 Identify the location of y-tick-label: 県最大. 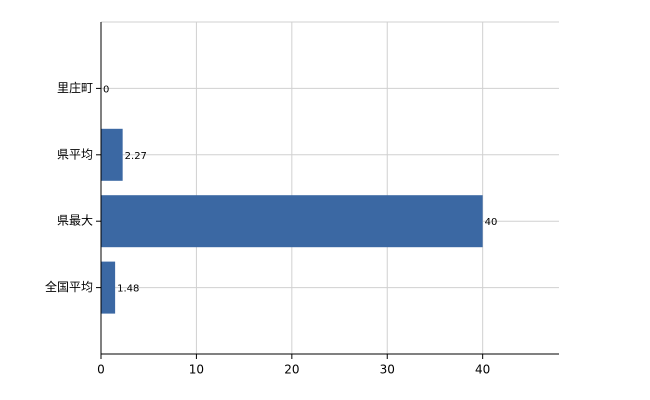
(75, 221).